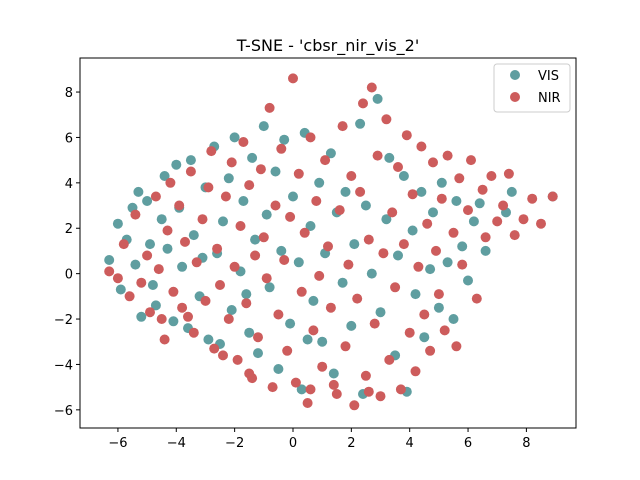 The height and width of the screenshot is (480, 640). Describe the element at coordinates (69, 93) in the screenshot. I see `y-tick-label: 8` at that location.